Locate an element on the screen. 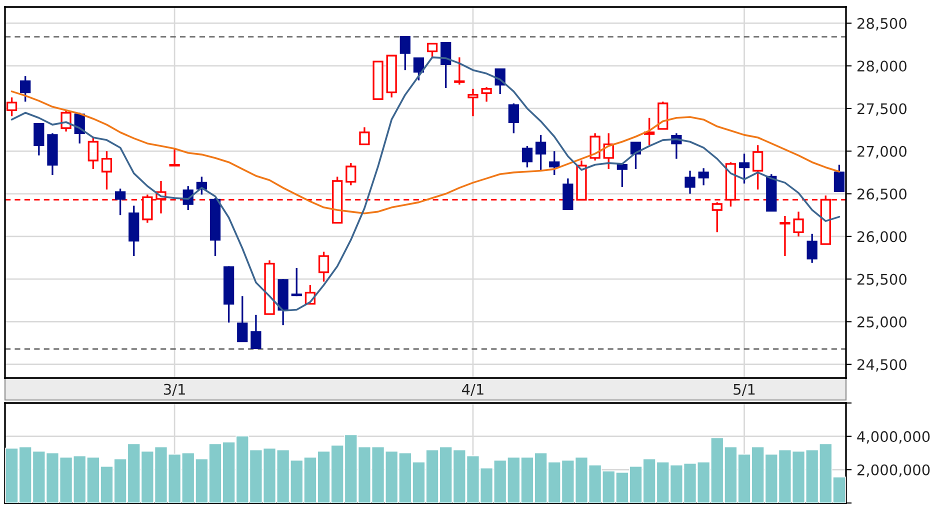  y-tick-label: 27,000 is located at coordinates (881, 152).